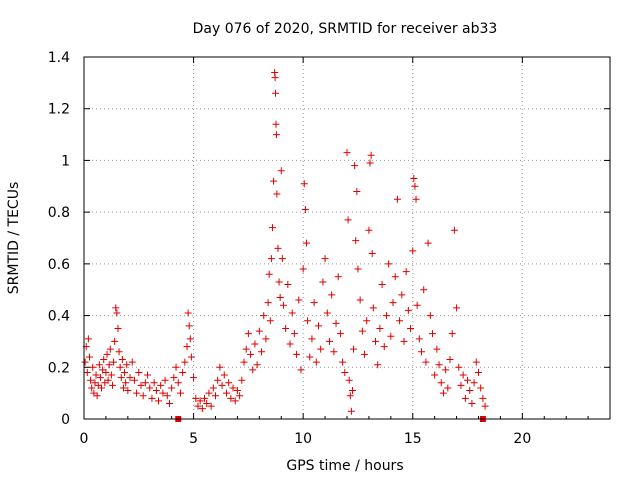  I want to click on y-tick-label: 0.6, so click(59, 265).